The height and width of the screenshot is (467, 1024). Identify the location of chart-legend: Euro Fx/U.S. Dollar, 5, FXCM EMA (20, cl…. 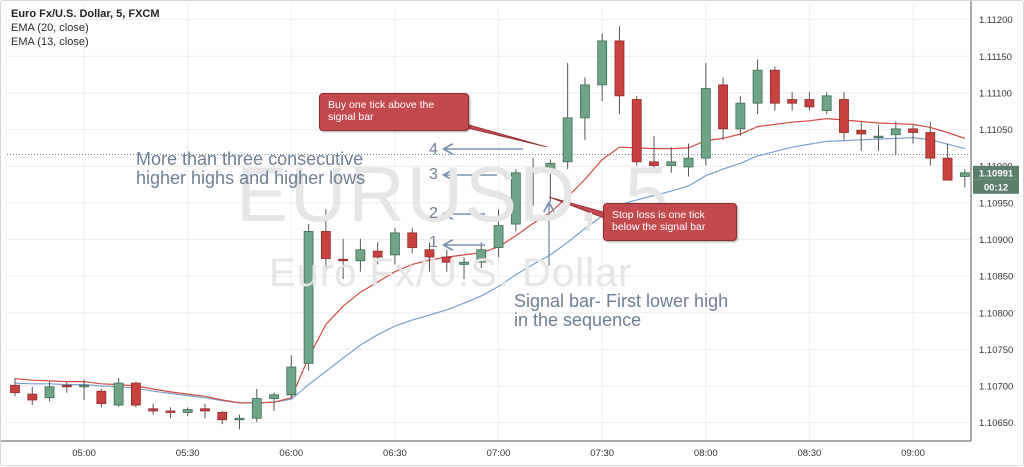
(85, 28).